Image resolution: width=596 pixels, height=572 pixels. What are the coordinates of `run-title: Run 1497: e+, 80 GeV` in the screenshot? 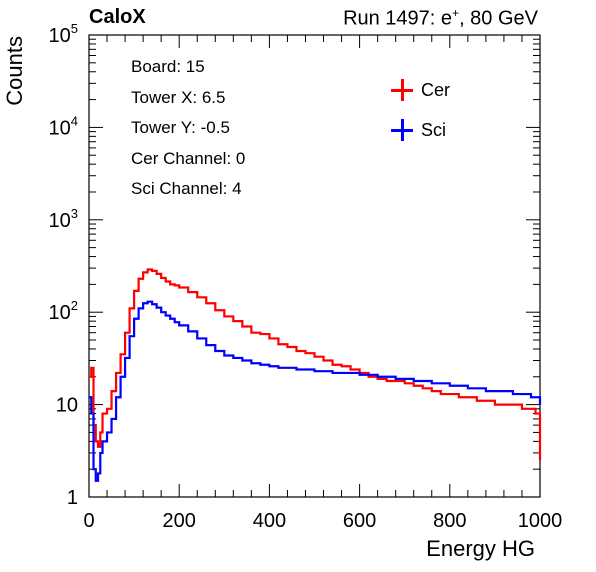 It's located at (440, 18).